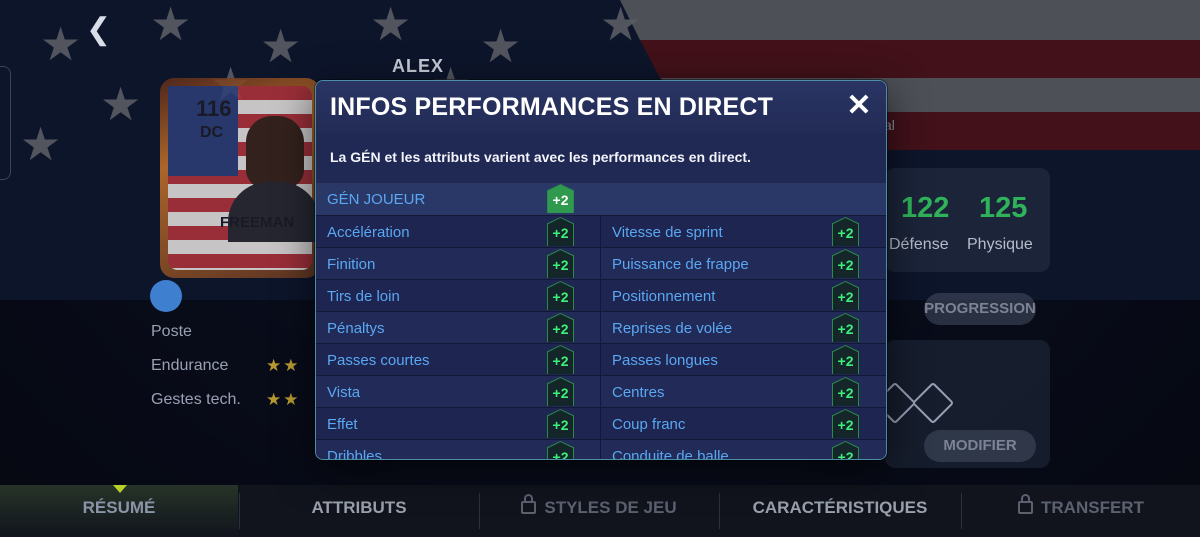 This screenshot has width=1200, height=537. I want to click on attribute-dribbles-delta: +2, so click(560, 450).